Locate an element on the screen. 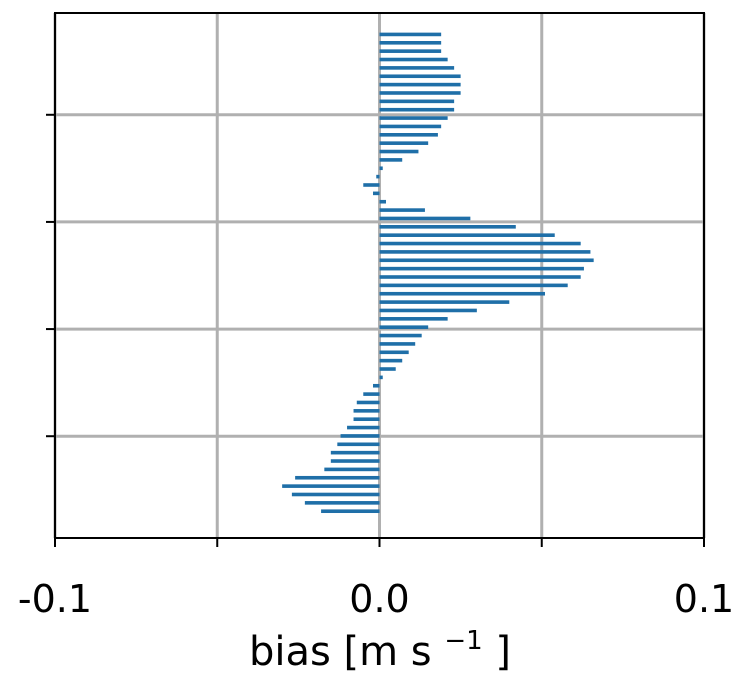 This screenshot has height=677, width=739. x-axis-label: bias [m s −1 ] is located at coordinates (380, 644).